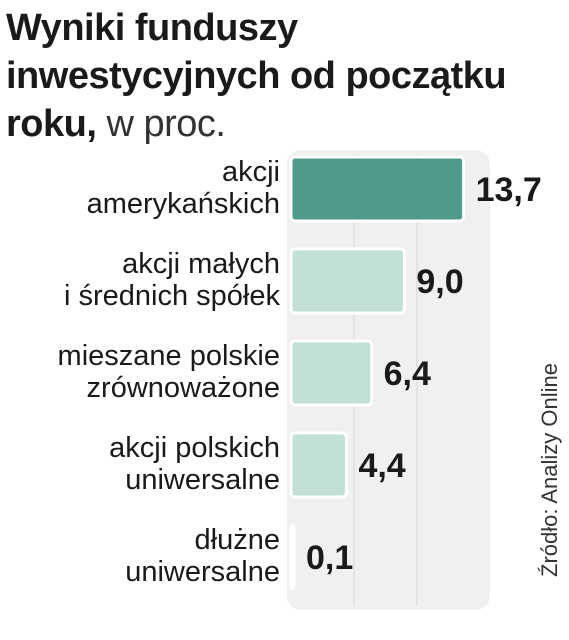 This screenshot has height=640, width=569. I want to click on value-label-3: 4,4, so click(381, 466).